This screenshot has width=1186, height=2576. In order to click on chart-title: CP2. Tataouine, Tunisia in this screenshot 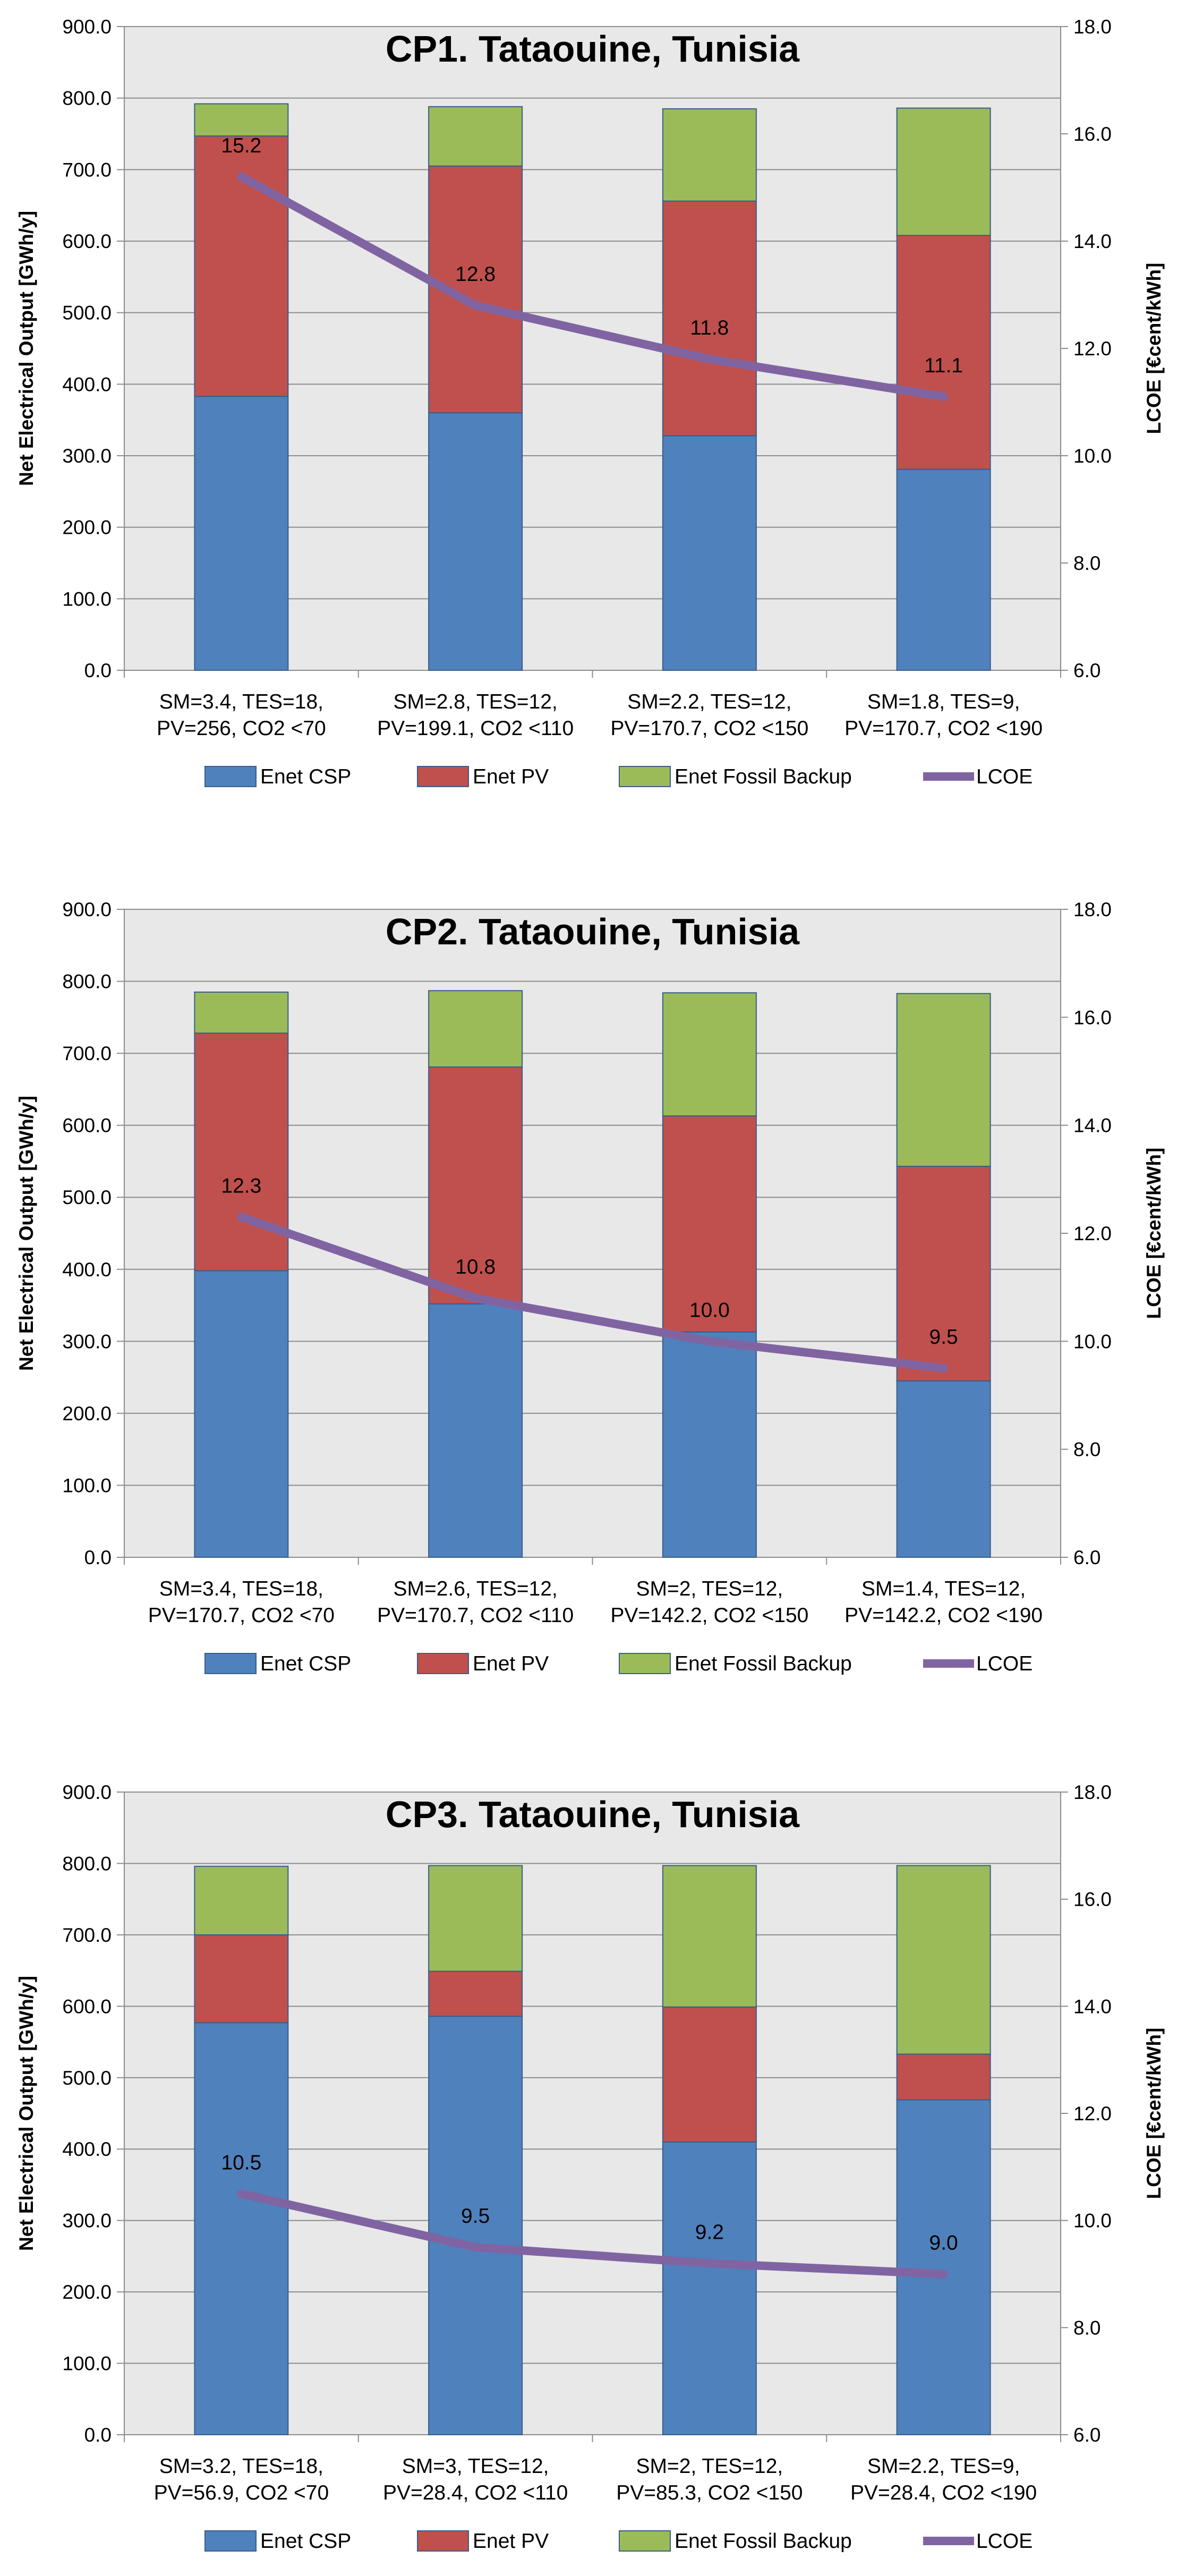, I will do `click(593, 932)`.